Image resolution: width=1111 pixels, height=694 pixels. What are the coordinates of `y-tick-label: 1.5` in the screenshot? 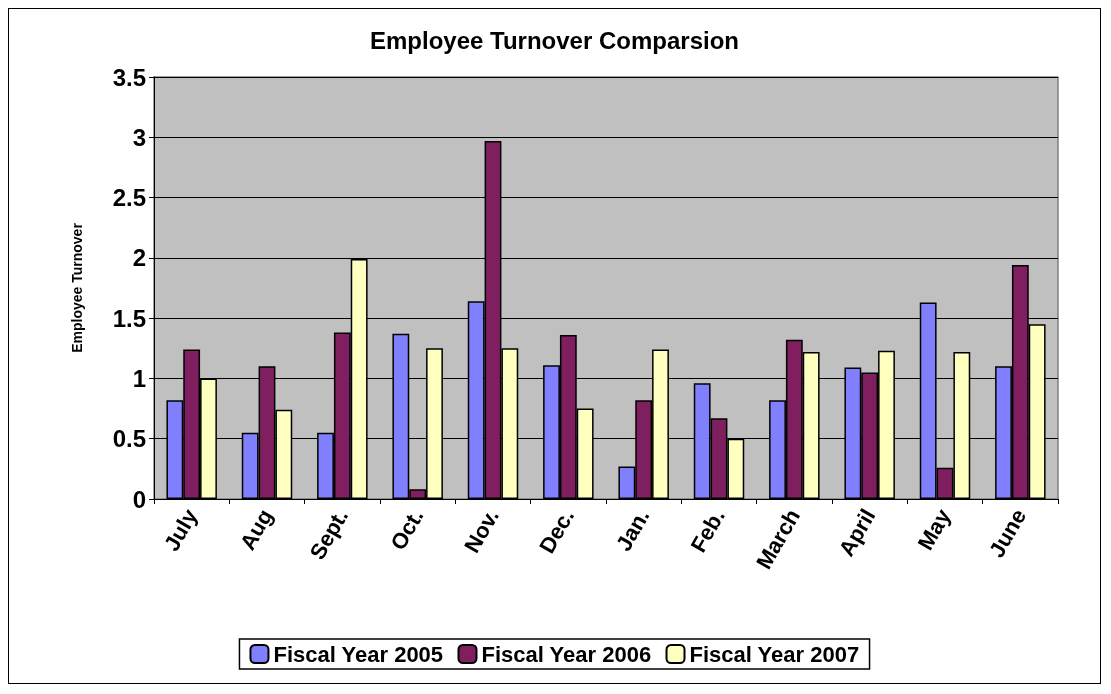 It's located at (129, 318).